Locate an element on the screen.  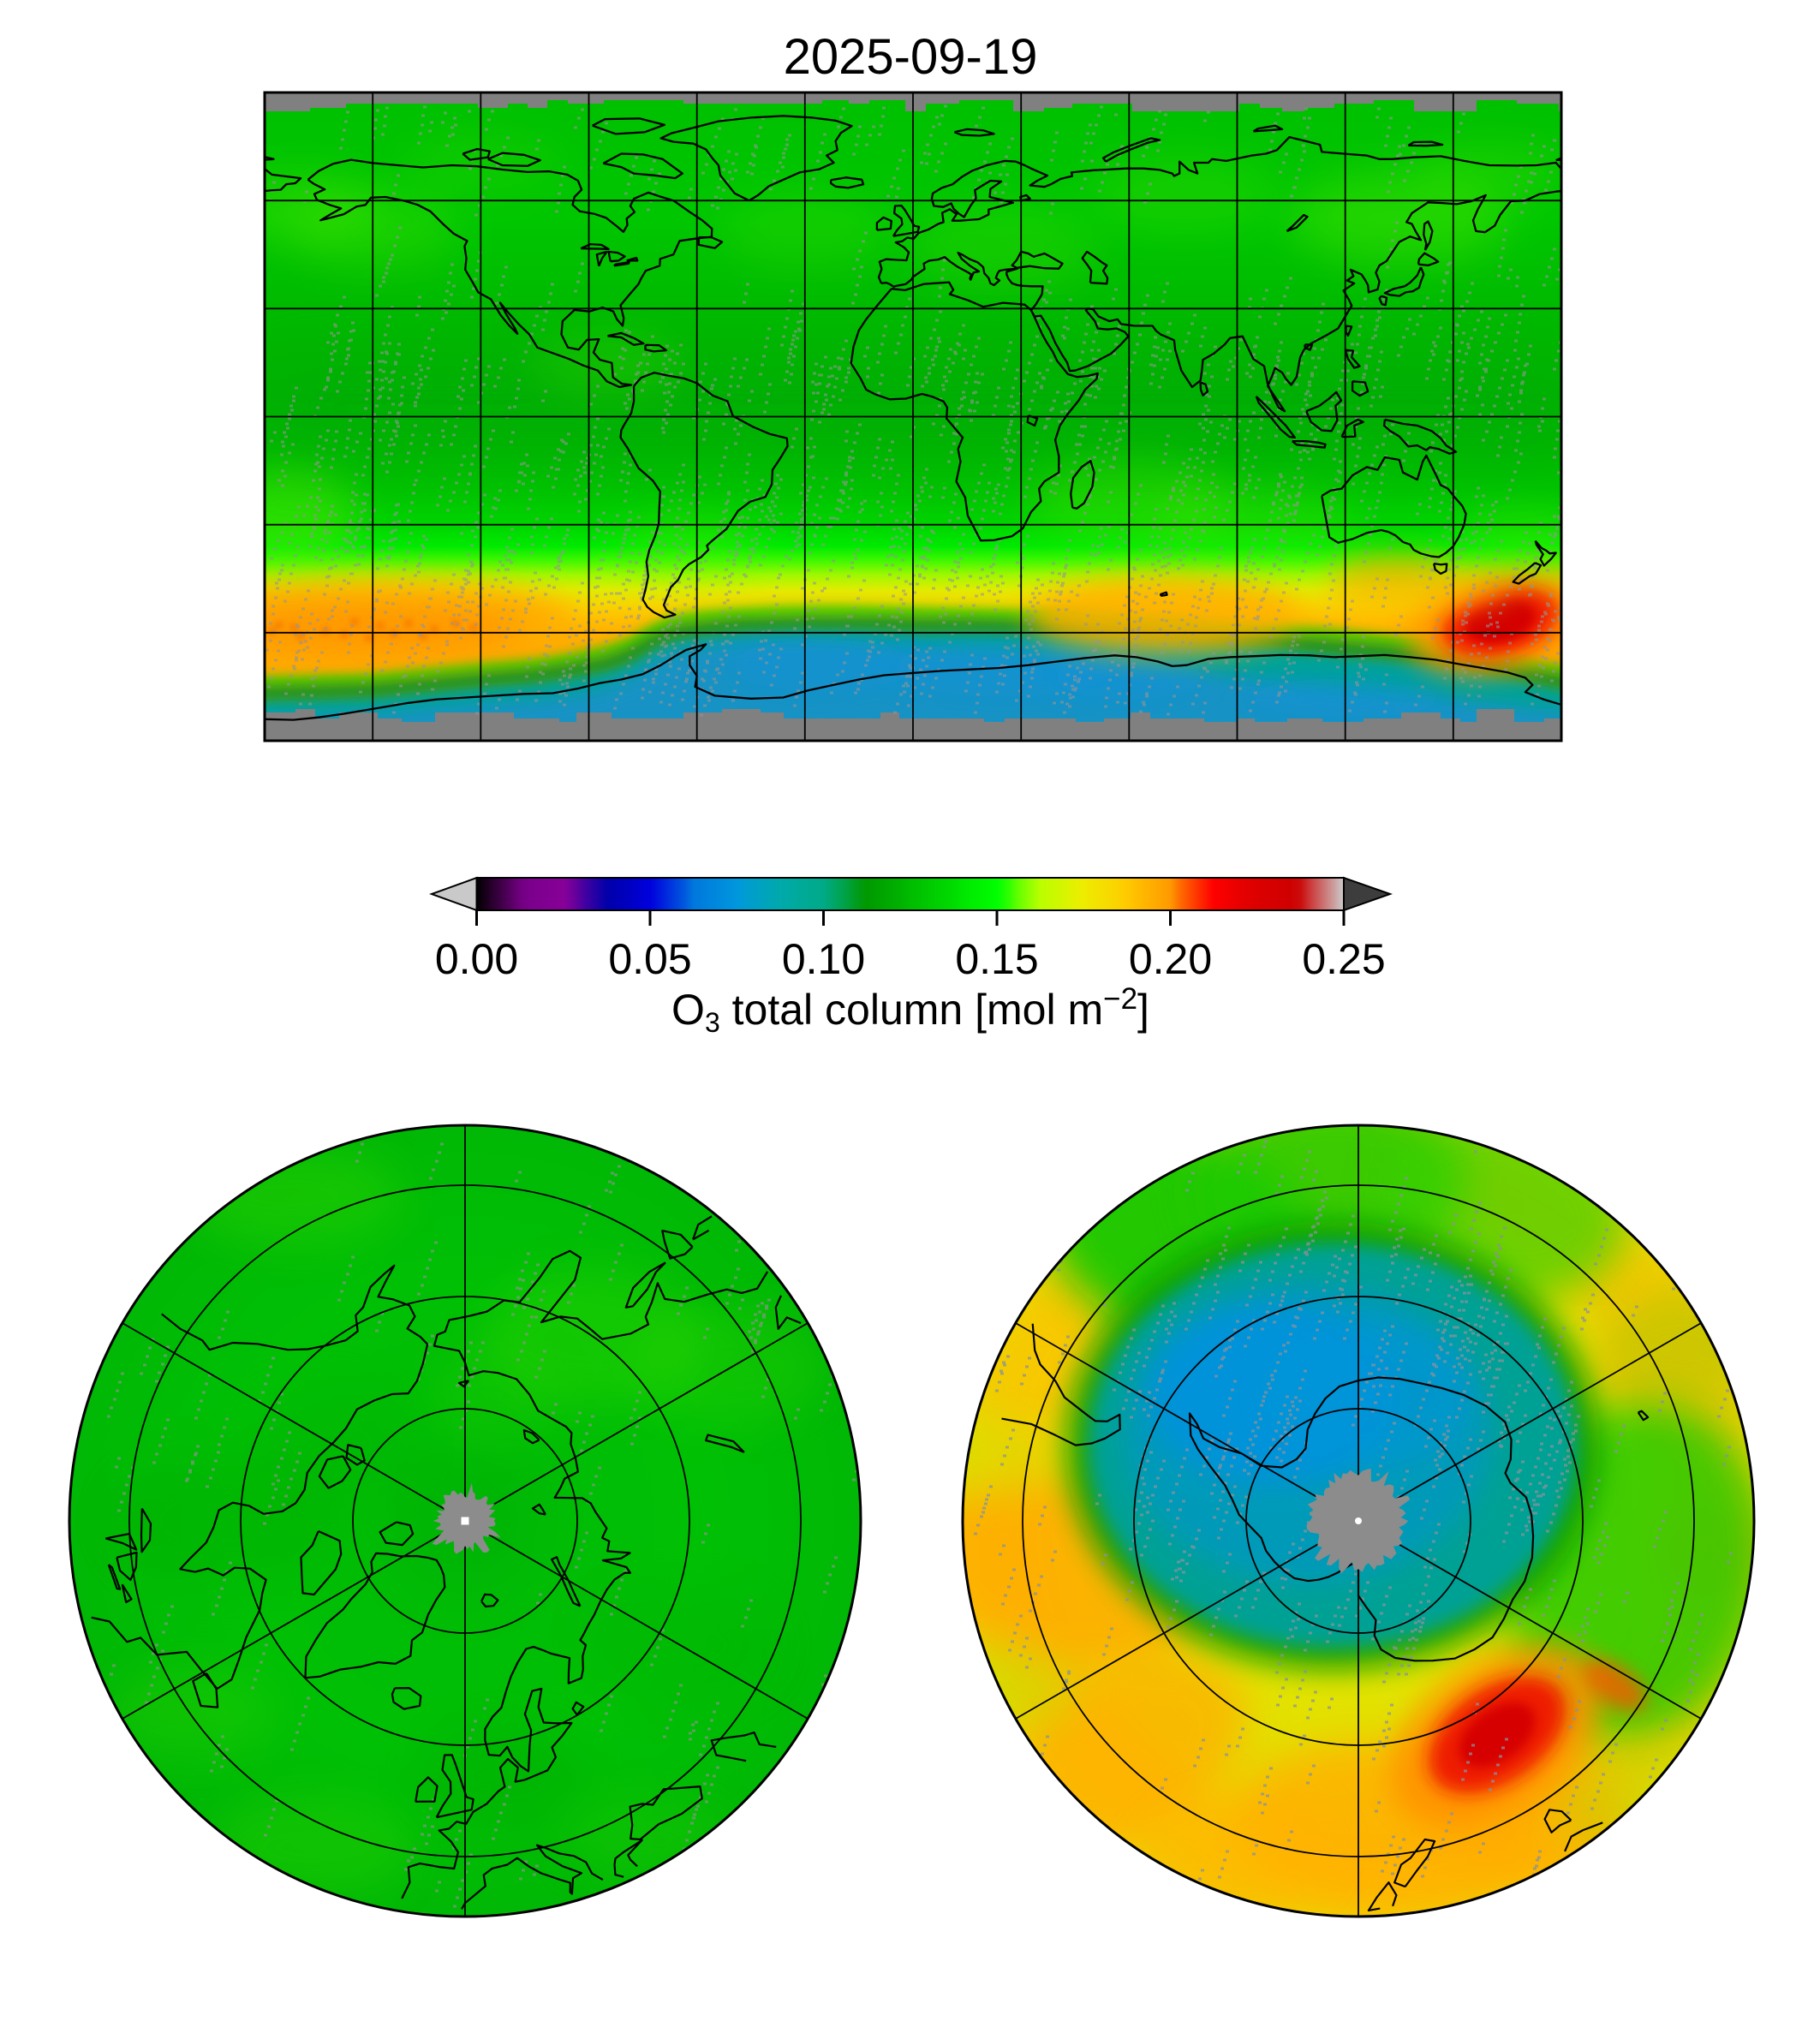
svg-text: 0.25 is located at coordinates (1343, 959).